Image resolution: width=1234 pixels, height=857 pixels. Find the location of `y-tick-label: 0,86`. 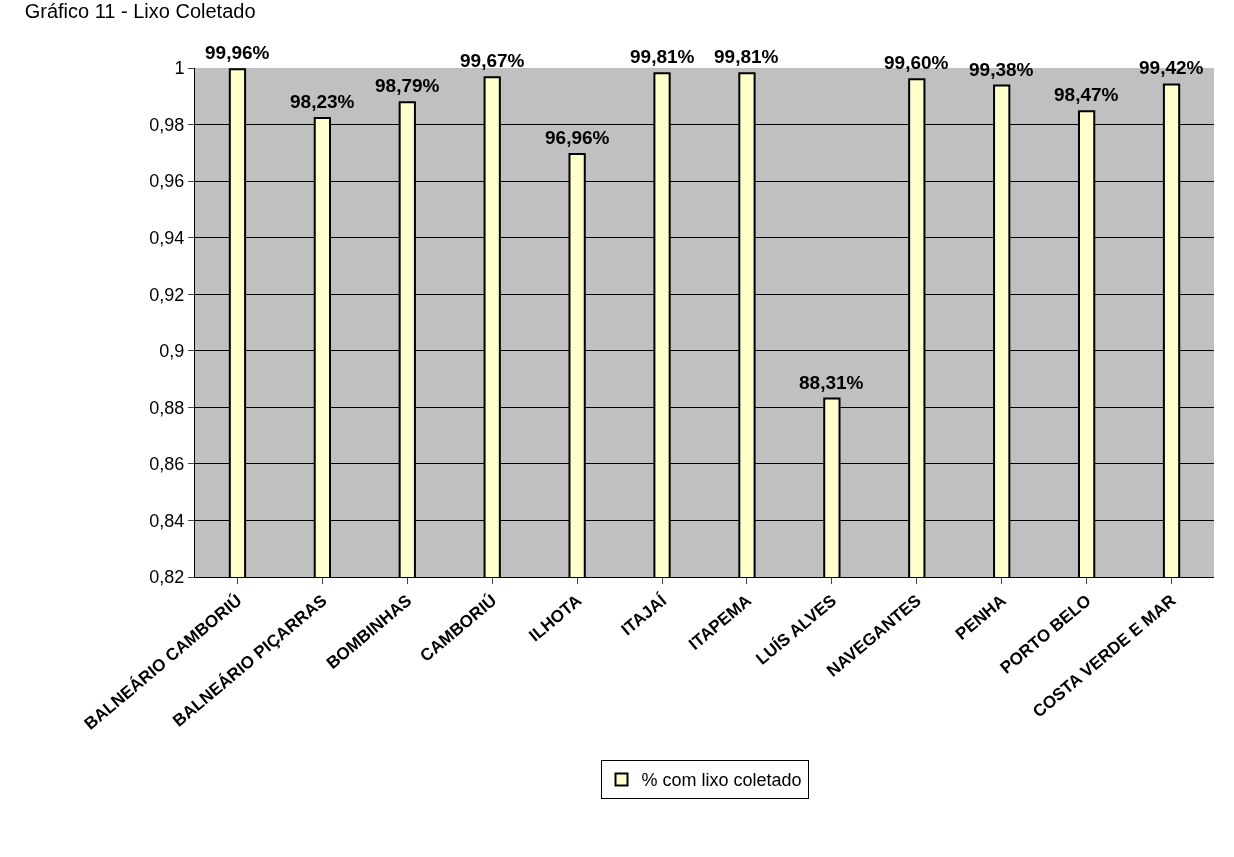

y-tick-label: 0,86 is located at coordinates (167, 464).